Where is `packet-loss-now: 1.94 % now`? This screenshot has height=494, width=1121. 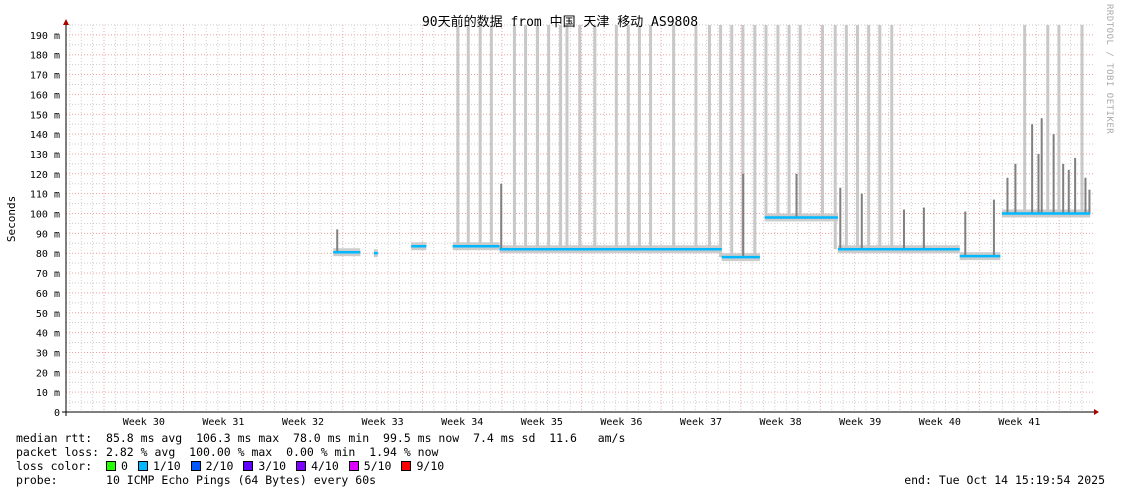
packet-loss-now: 1.94 % now is located at coordinates (404, 452).